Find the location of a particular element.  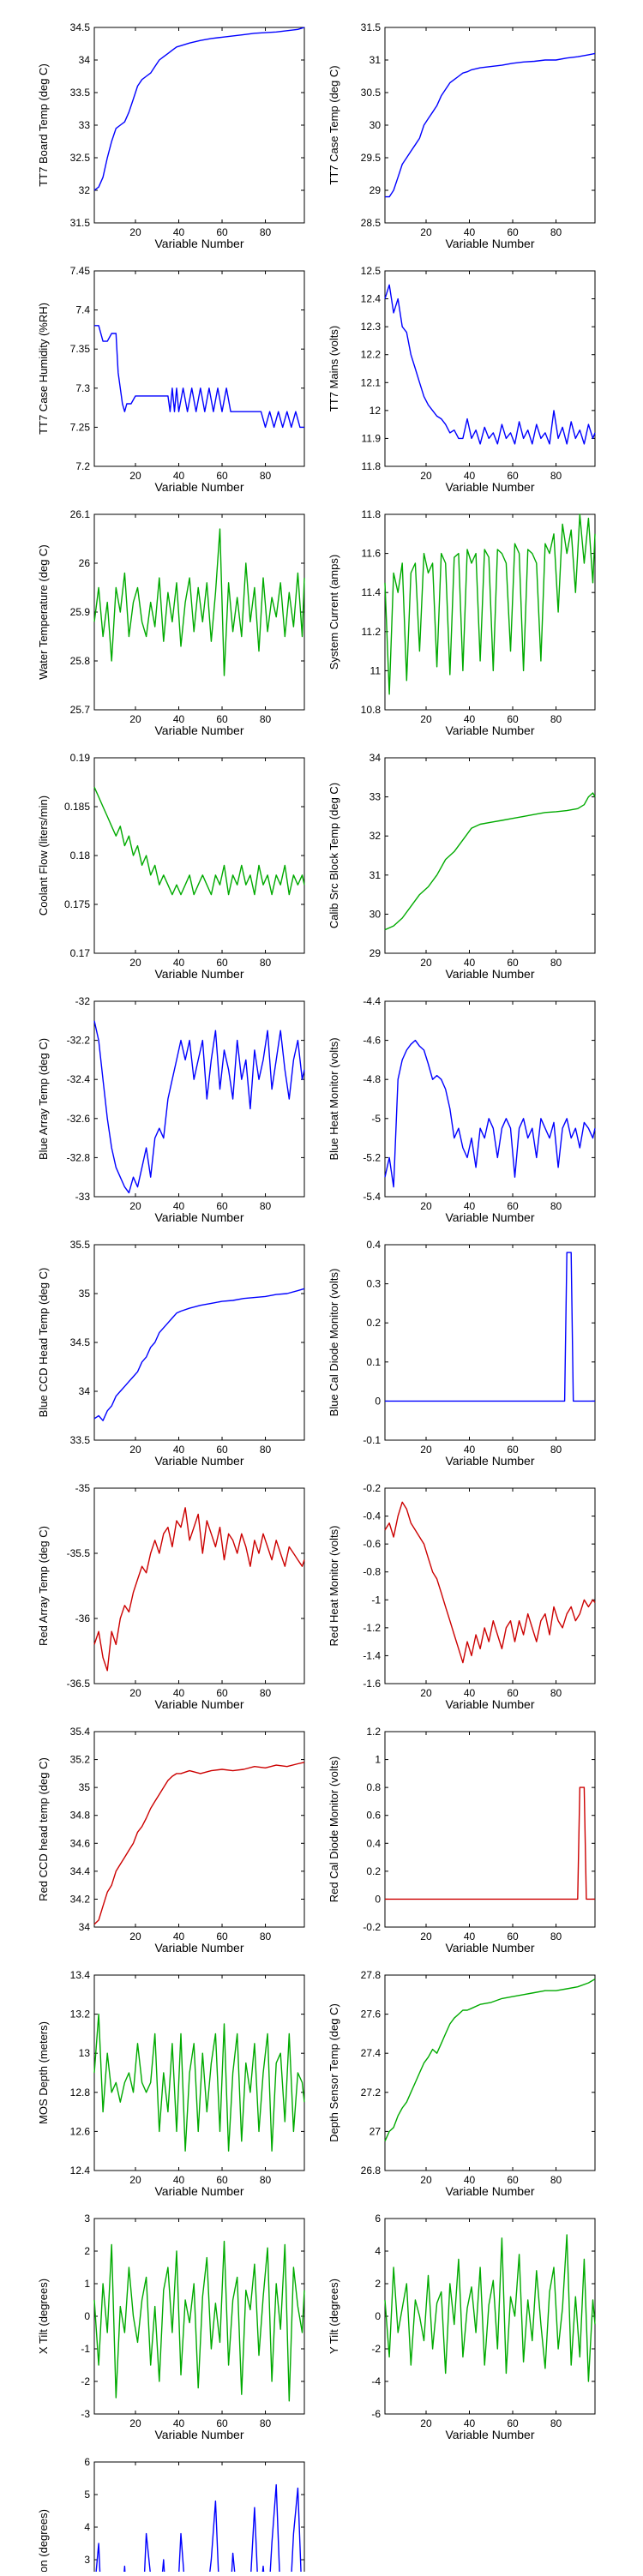

y-tick-label: 12.2 is located at coordinates (371, 355).